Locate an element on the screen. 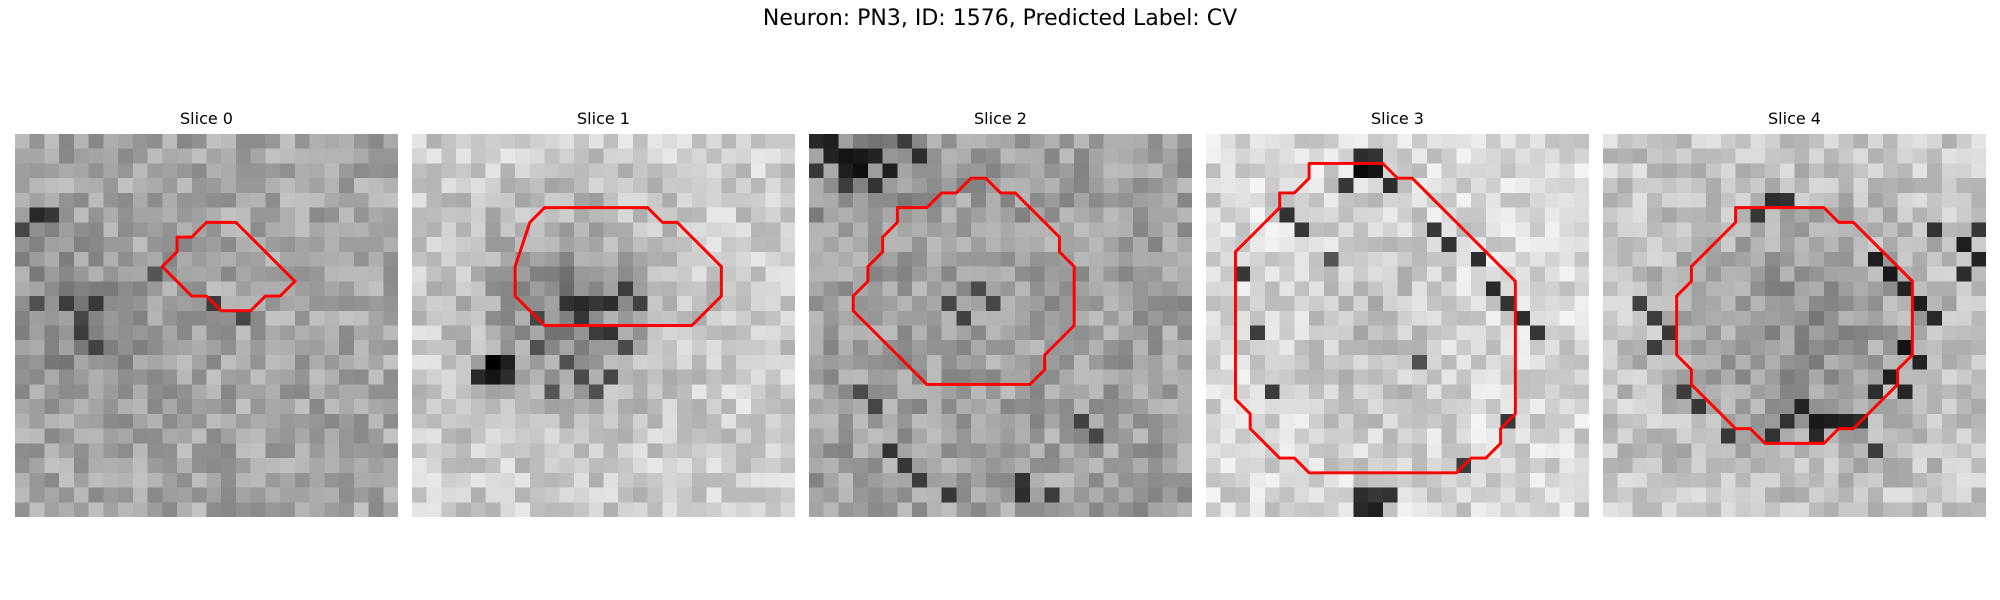  slice-title-4: Slice 4 is located at coordinates (1794, 118).